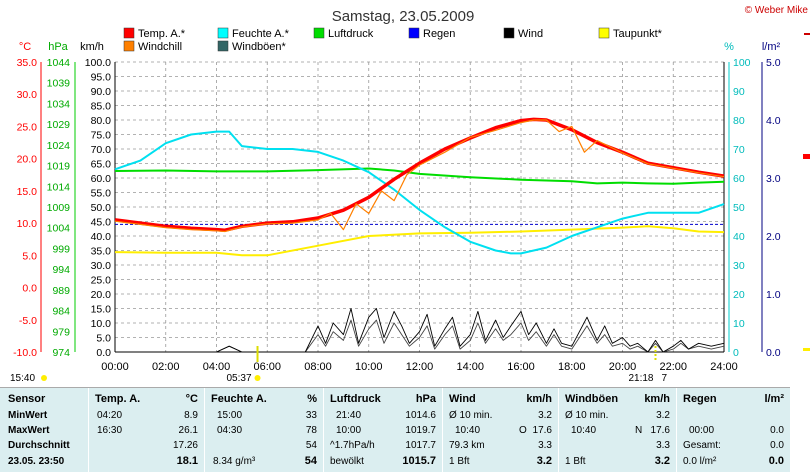 Image resolution: width=810 pixels, height=472 pixels. I want to click on sunrise-time: 05:37, so click(238, 378).